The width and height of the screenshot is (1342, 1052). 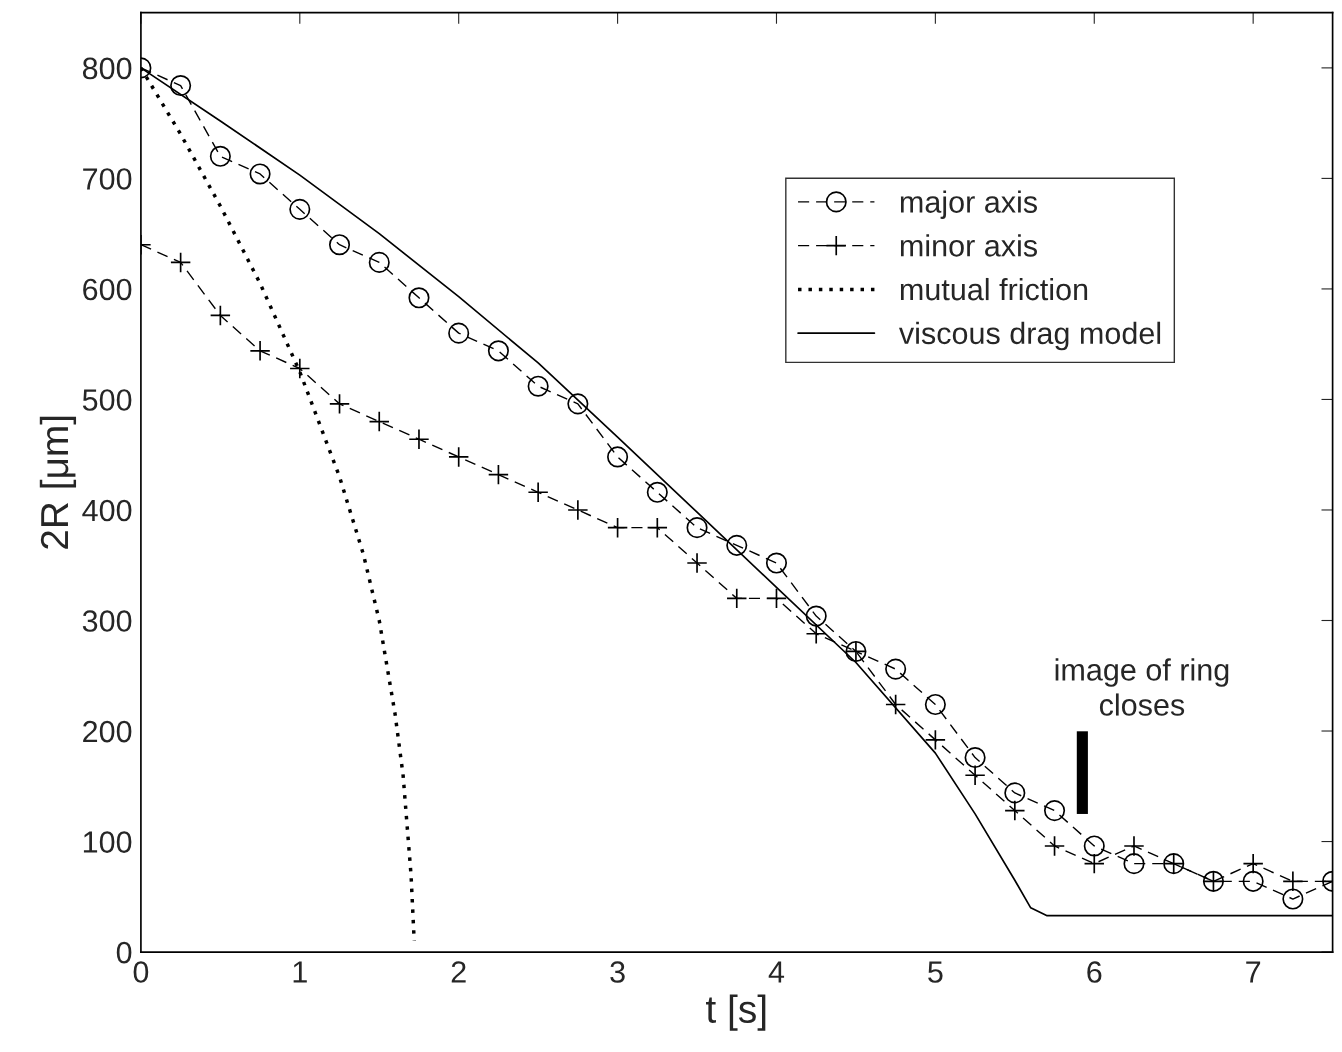 What do you see at coordinates (107, 731) in the screenshot?
I see `y-tick-label: 200` at bounding box center [107, 731].